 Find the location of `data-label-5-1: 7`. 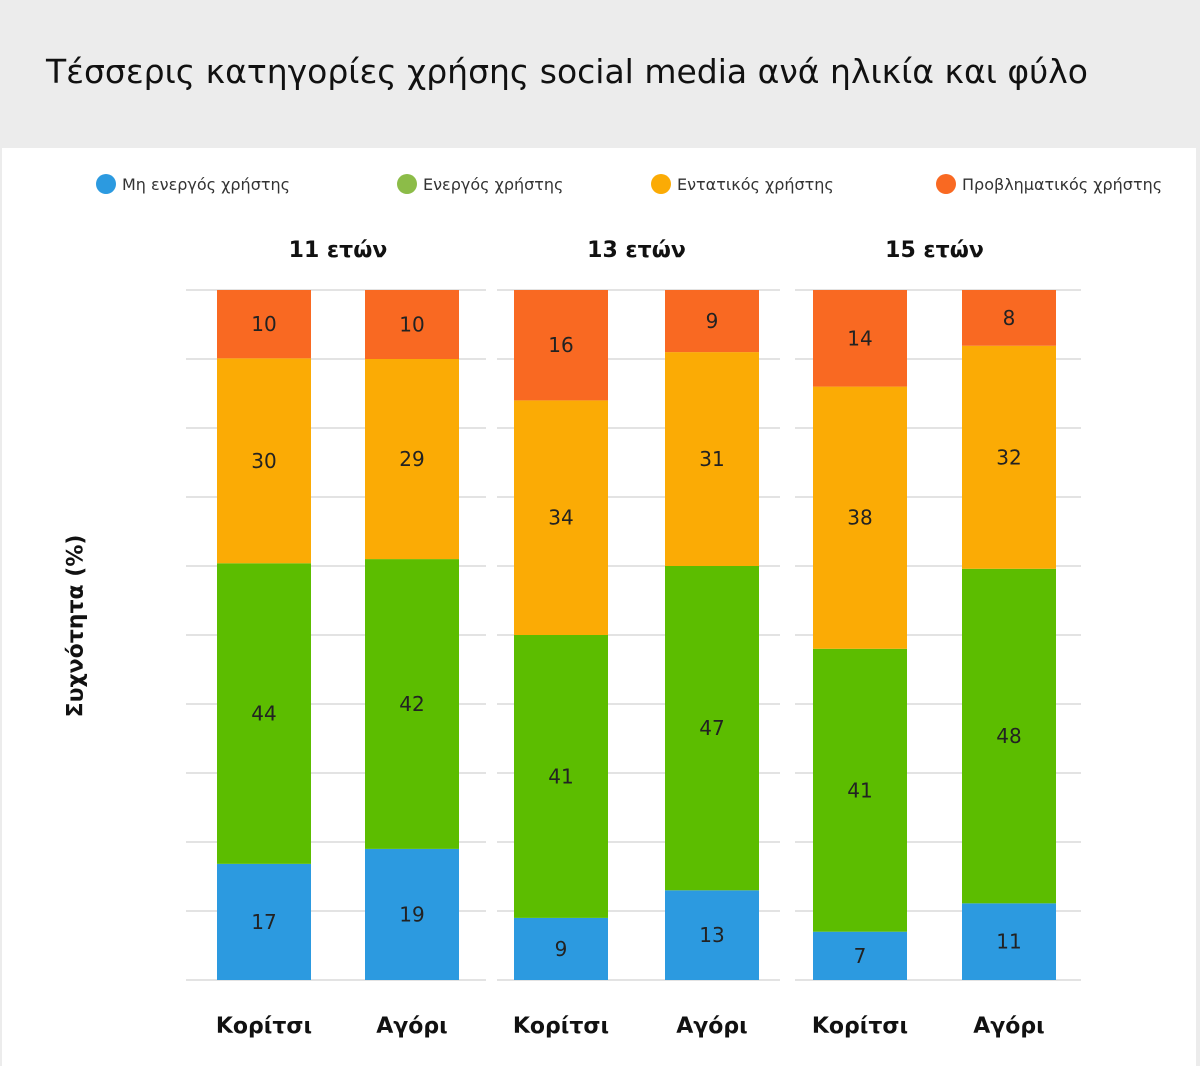

data-label-5-1: 7 is located at coordinates (860, 956).